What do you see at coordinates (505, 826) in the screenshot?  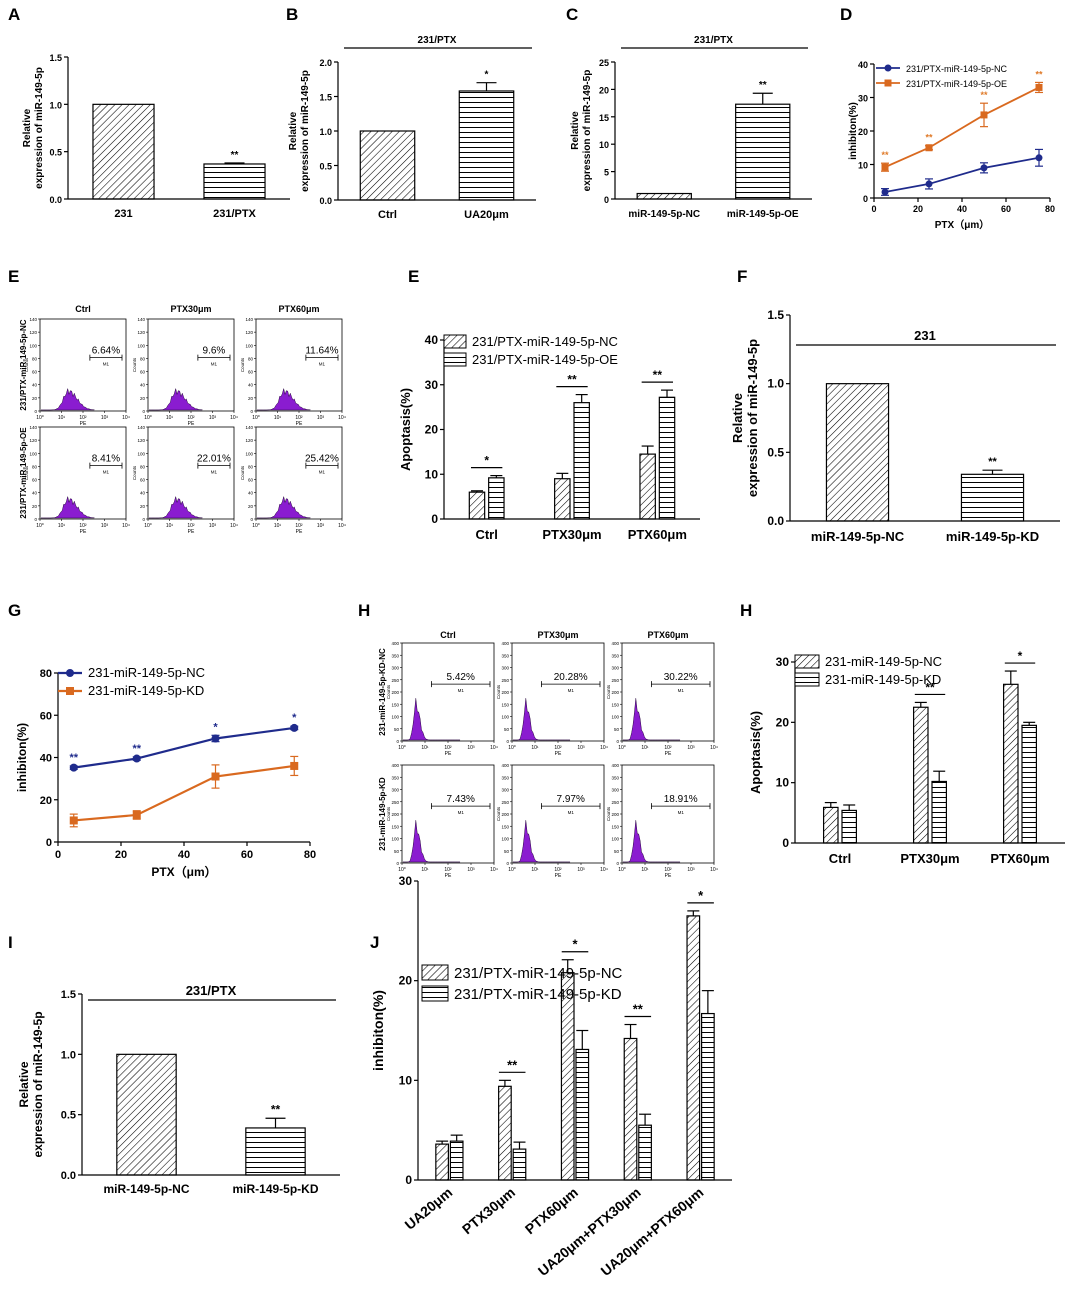 I see `histogram-tick-label: 150` at bounding box center [505, 826].